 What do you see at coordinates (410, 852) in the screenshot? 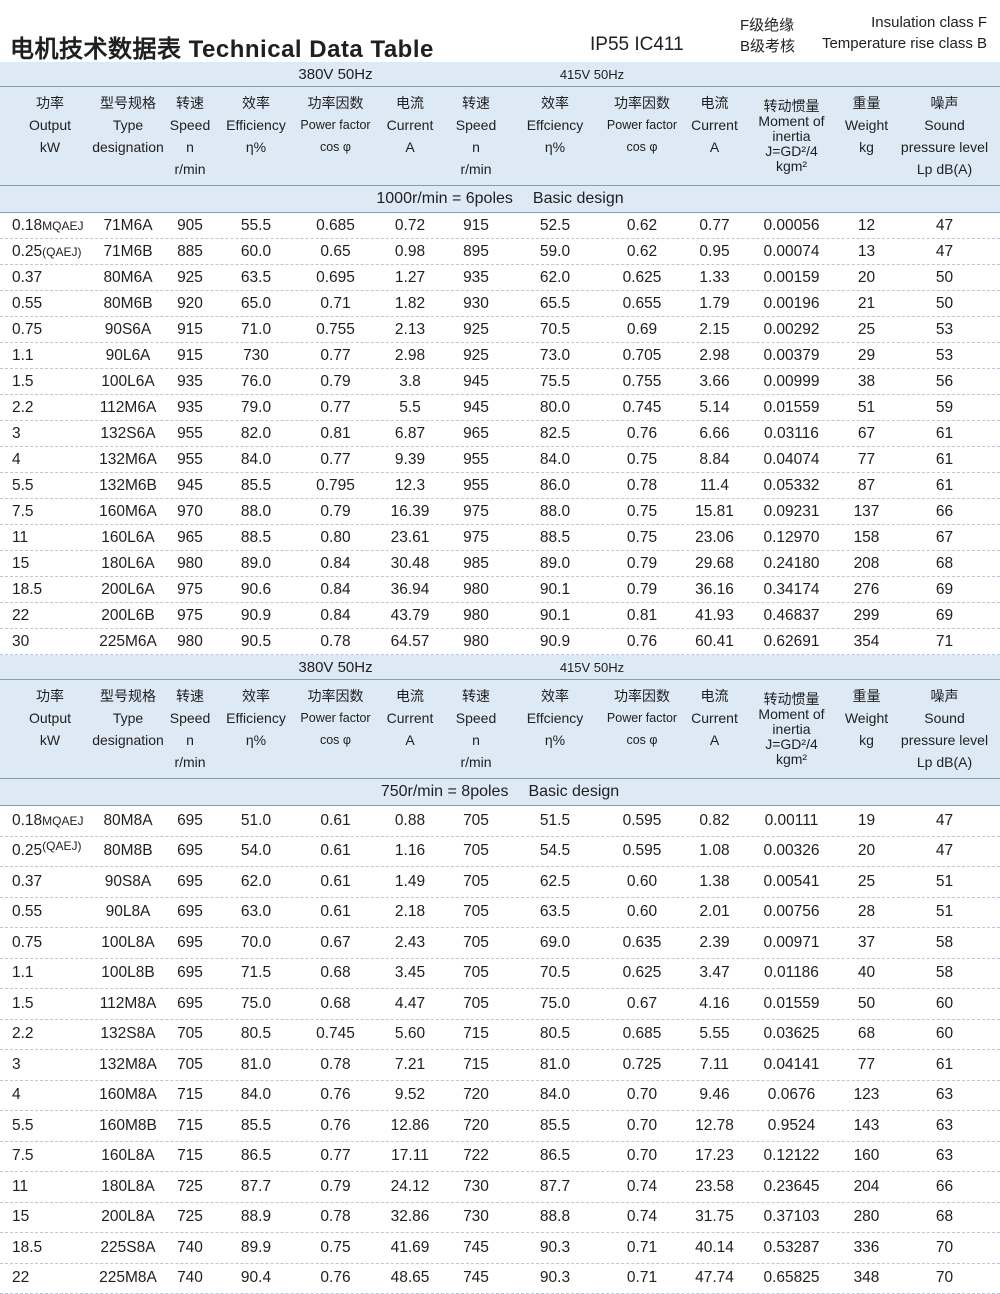
I see `current-380-cell: 1.16` at bounding box center [410, 852].